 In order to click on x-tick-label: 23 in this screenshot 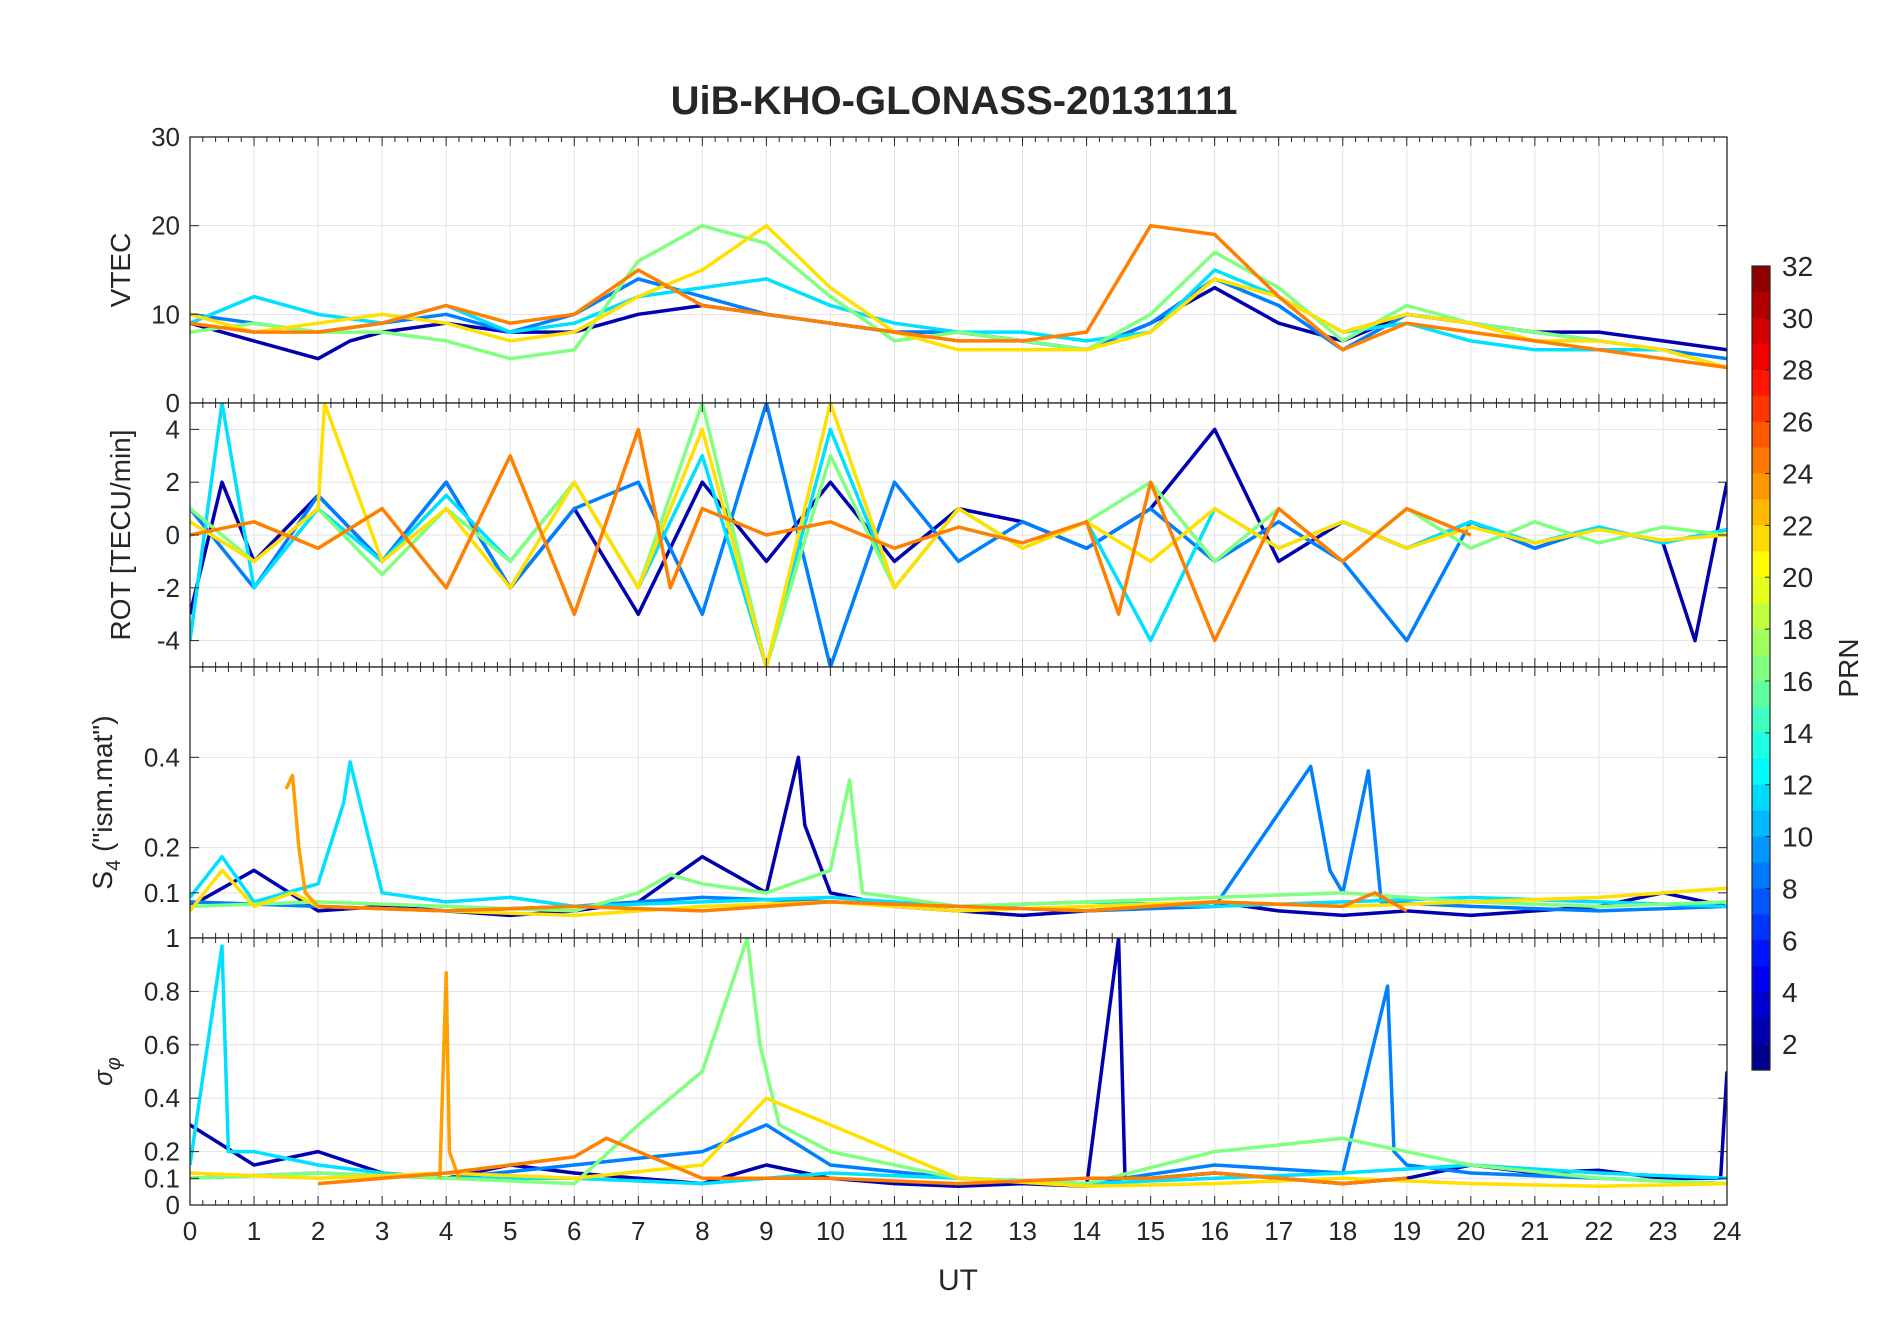, I will do `click(1662, 1231)`.